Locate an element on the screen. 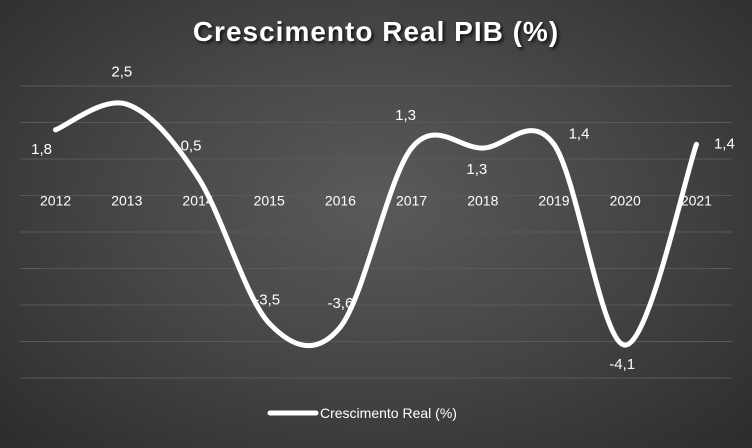 Image resolution: width=752 pixels, height=448 pixels. x-tick-label: 2013 is located at coordinates (126, 201).